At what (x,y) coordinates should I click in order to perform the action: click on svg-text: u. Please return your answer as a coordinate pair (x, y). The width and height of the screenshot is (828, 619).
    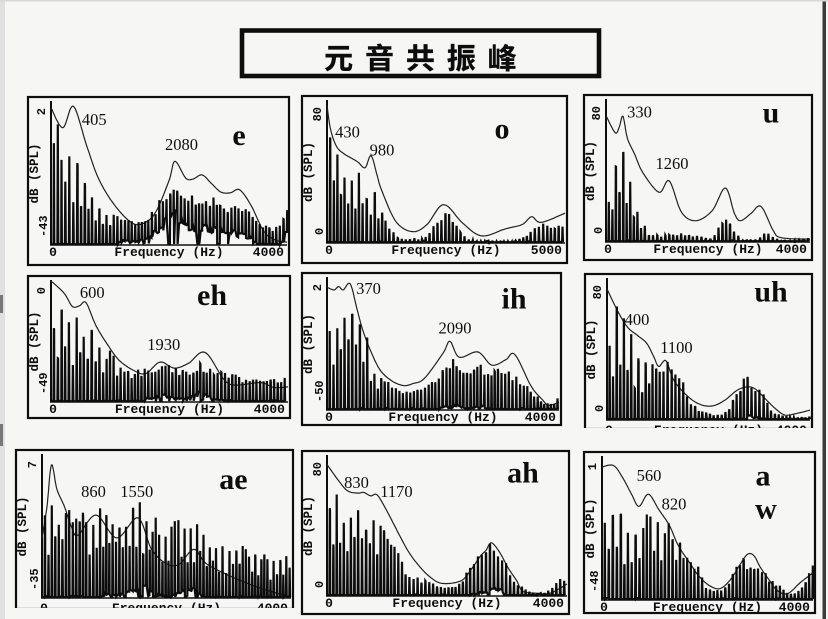
    Looking at the image, I should click on (771, 113).